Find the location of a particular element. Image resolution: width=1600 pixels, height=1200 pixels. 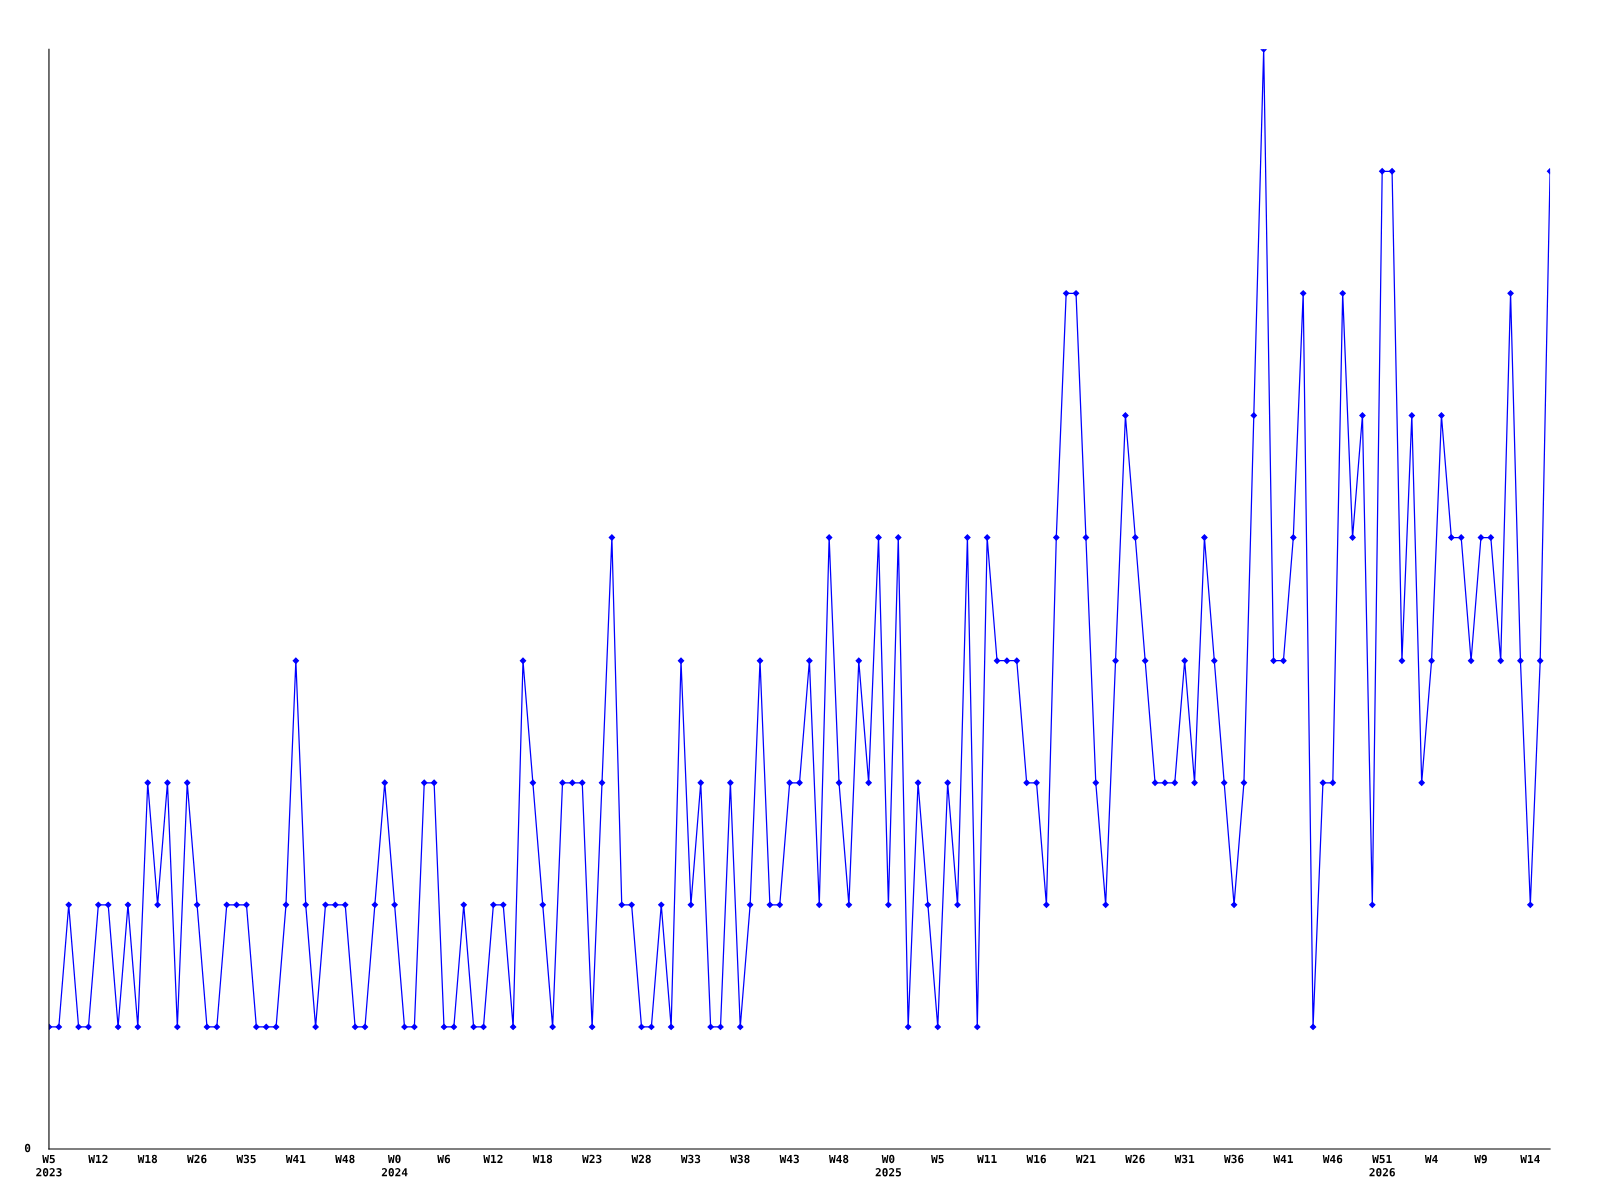

x-tick-label: W43 is located at coordinates (789, 1159).